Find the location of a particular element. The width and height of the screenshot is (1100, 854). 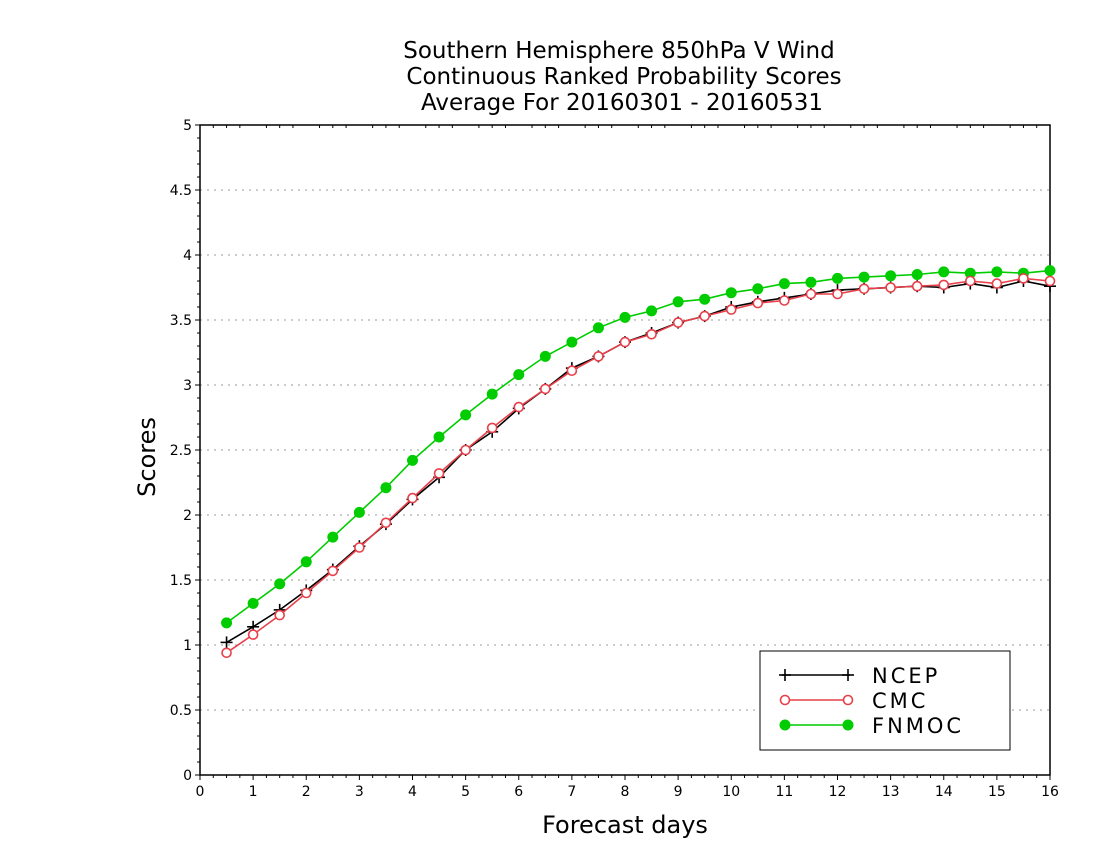

x-tick-label-15: 15 is located at coordinates (997, 792).